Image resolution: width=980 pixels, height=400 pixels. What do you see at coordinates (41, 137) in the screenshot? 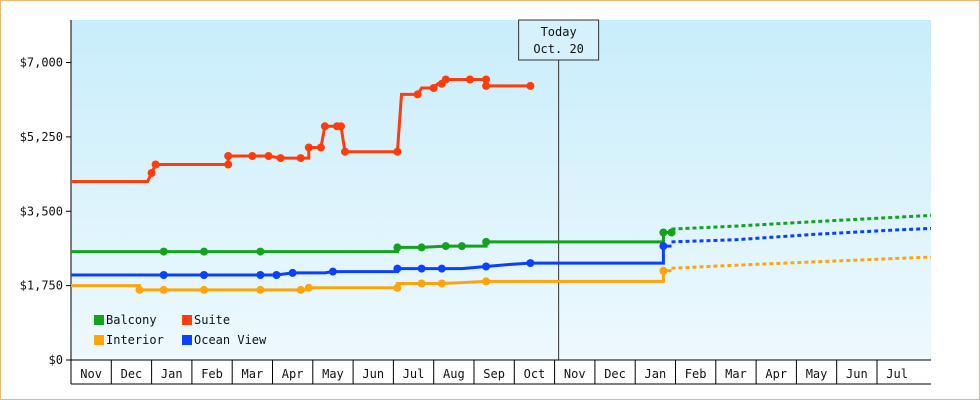
I see `y-tick-label: $5,250` at bounding box center [41, 137].